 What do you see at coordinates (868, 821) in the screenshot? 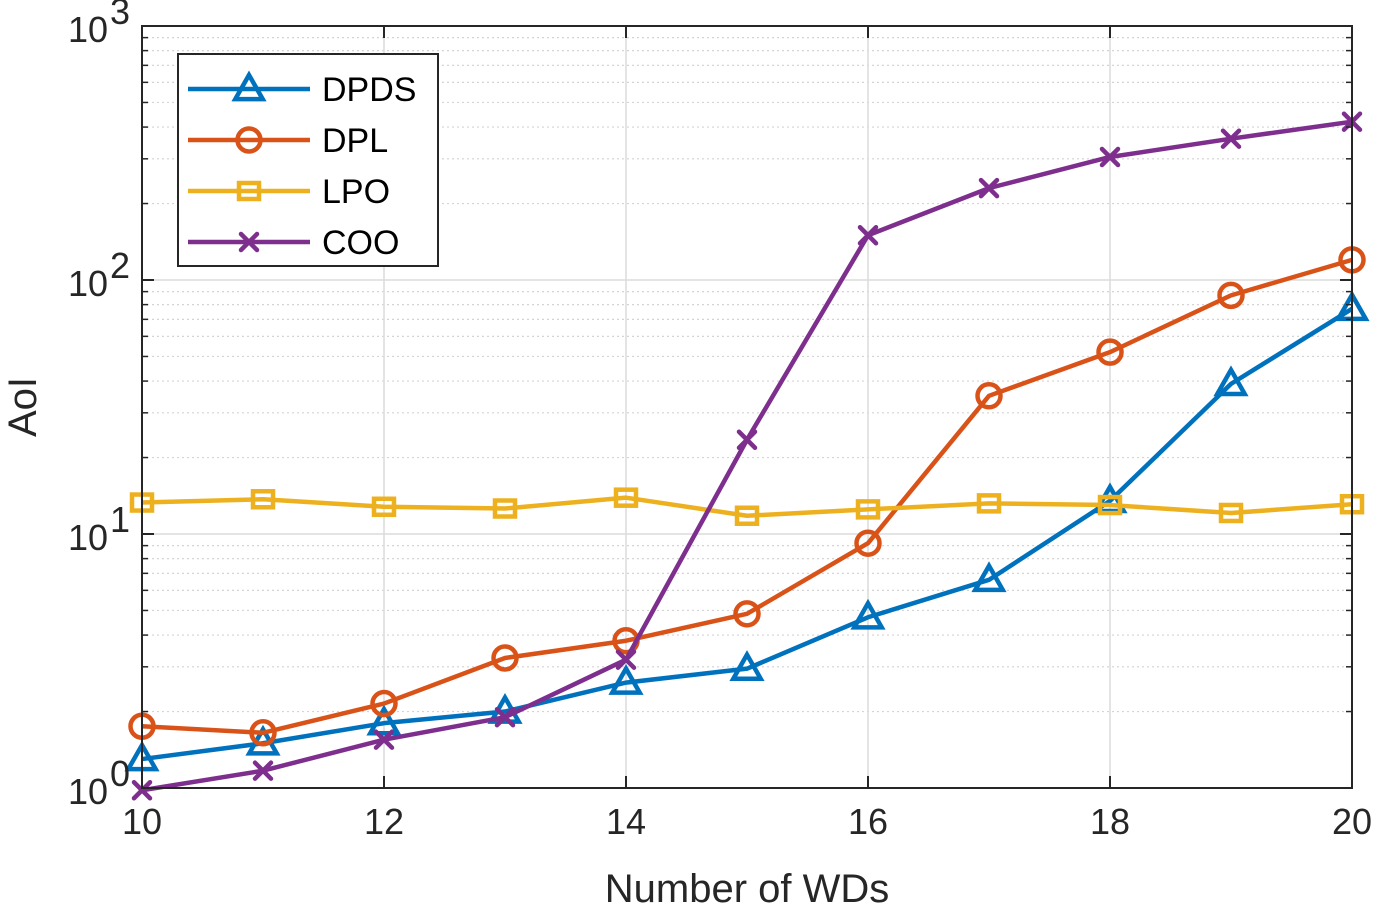
I see `x-tick-label: 16` at bounding box center [868, 821].